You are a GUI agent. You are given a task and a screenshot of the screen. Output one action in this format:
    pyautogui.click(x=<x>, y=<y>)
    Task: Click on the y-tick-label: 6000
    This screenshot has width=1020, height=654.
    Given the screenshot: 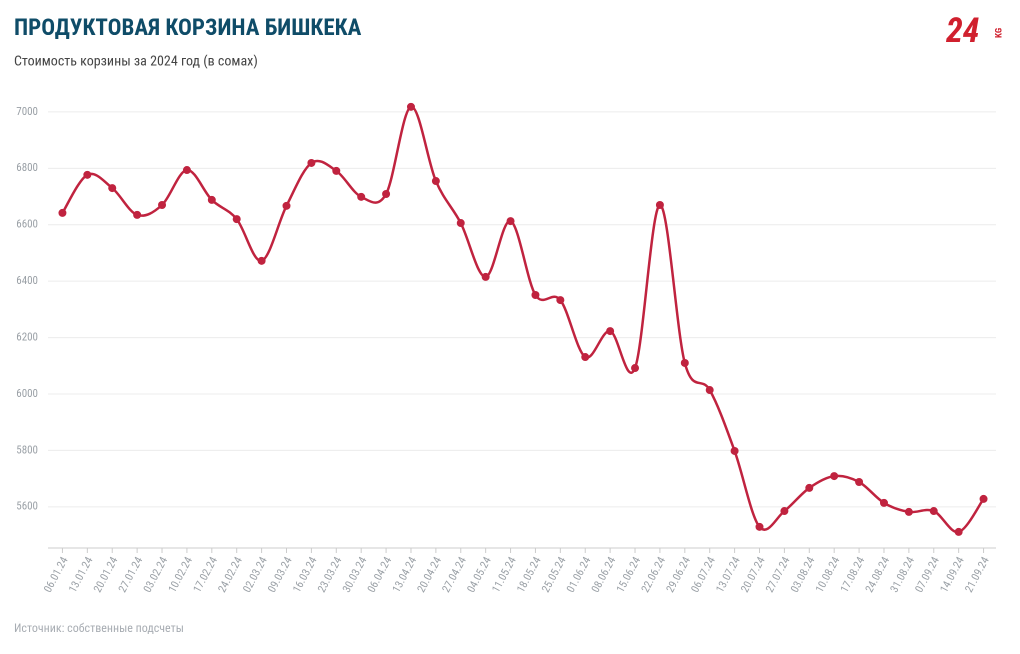 What is the action you would take?
    pyautogui.click(x=27, y=393)
    